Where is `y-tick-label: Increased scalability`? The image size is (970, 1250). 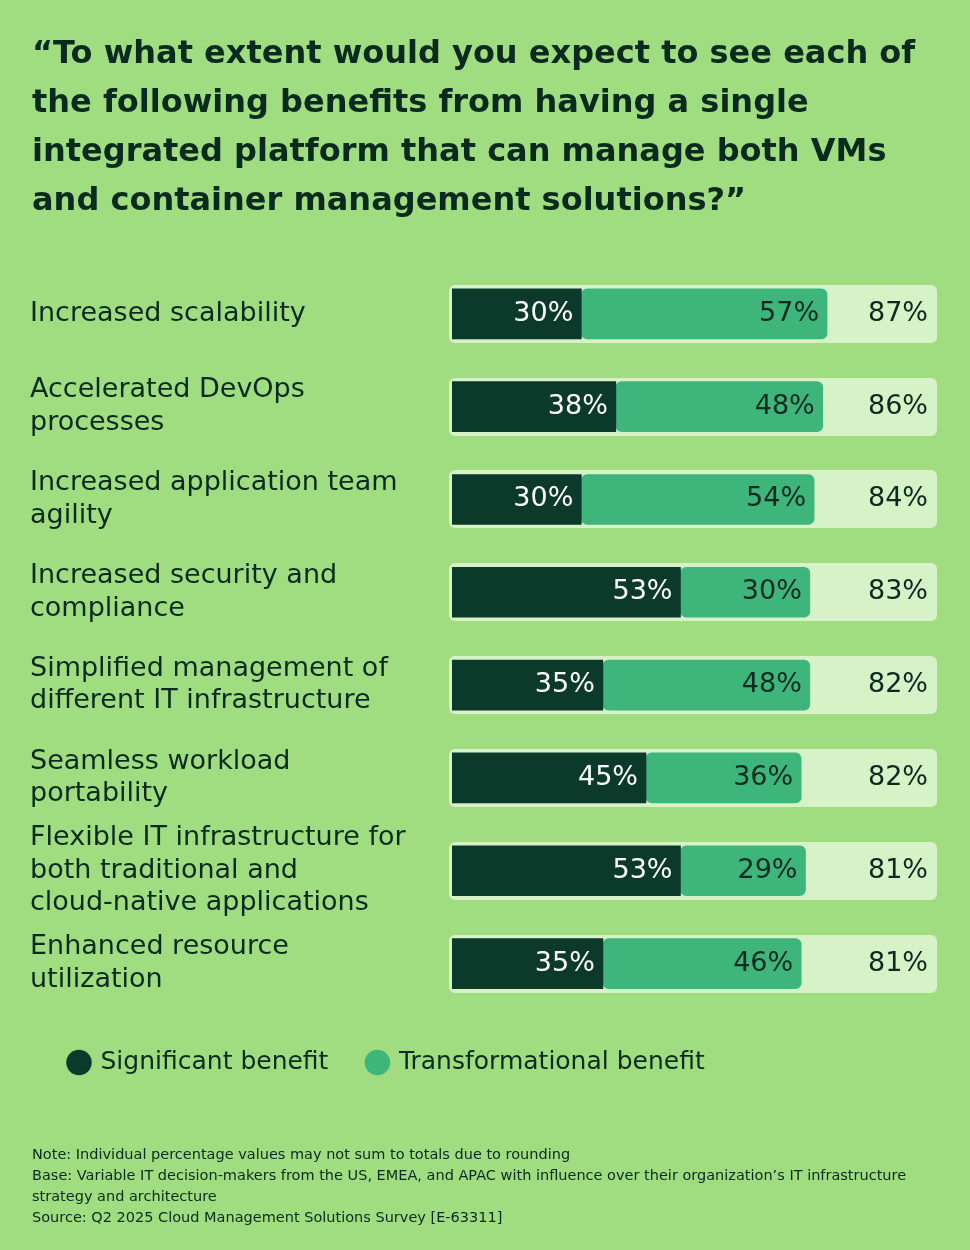
y-tick-label: Increased scalability is located at coordinates (168, 311).